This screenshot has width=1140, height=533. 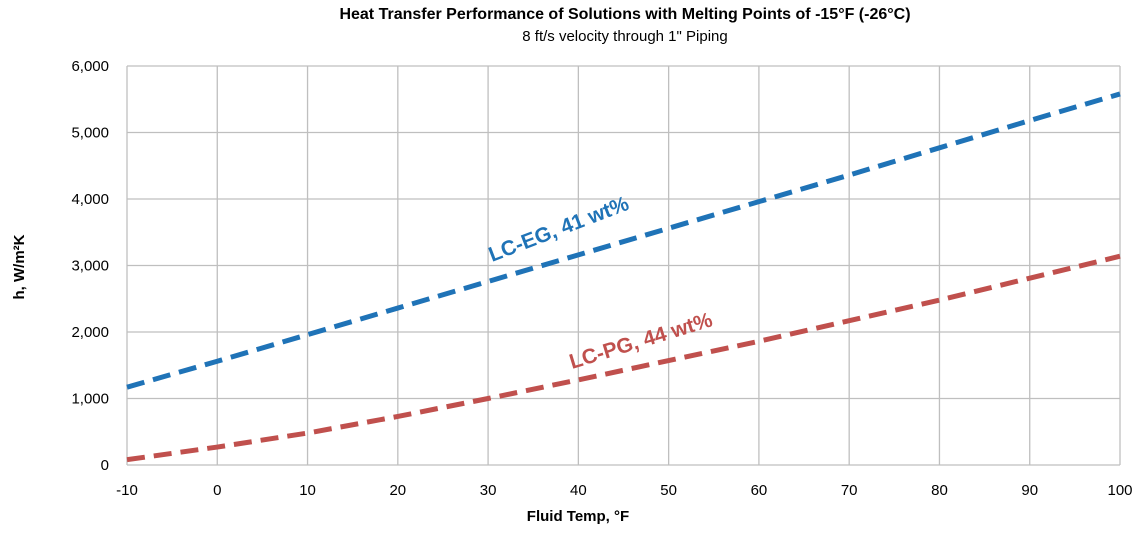 I want to click on series-label: LC-EG, 41 wt%, so click(x=559, y=229).